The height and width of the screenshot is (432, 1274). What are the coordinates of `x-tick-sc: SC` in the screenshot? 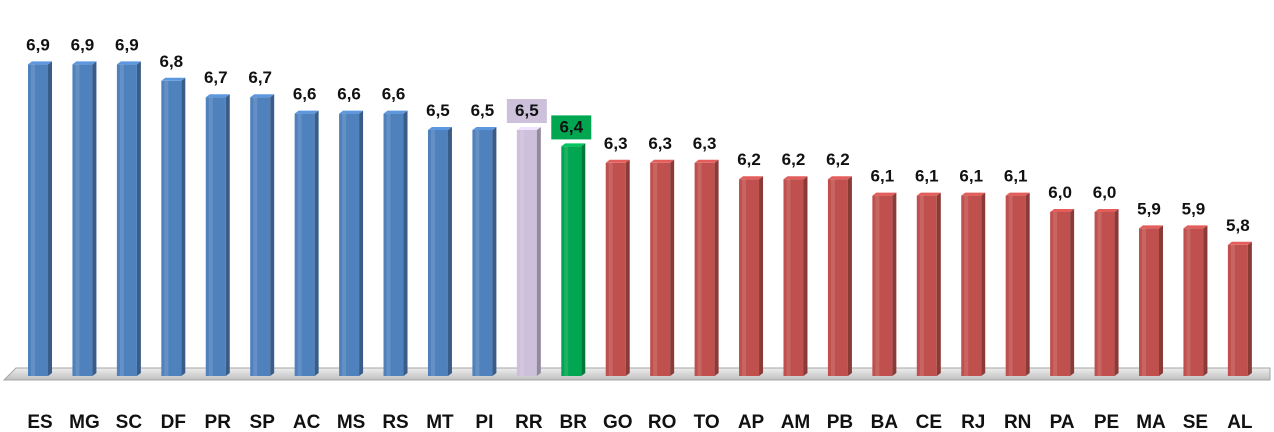 It's located at (129, 422).